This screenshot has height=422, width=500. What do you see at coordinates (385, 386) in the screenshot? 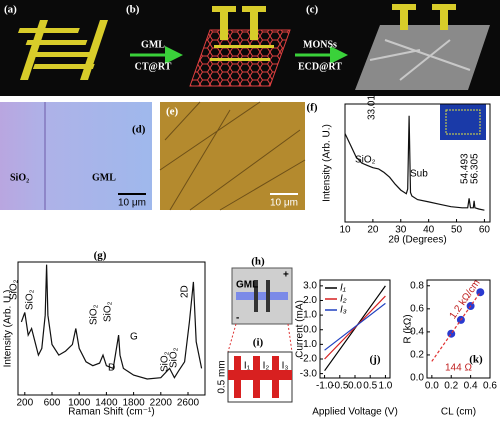
I see `x-tick-label: 1.0` at bounding box center [385, 386].